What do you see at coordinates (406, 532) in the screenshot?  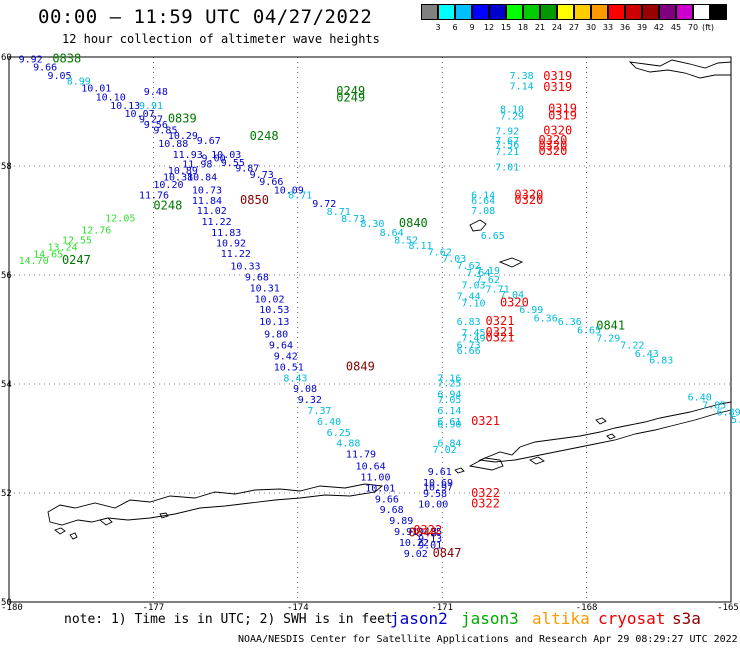 I see `wave-height-value: 9.91` at bounding box center [406, 532].